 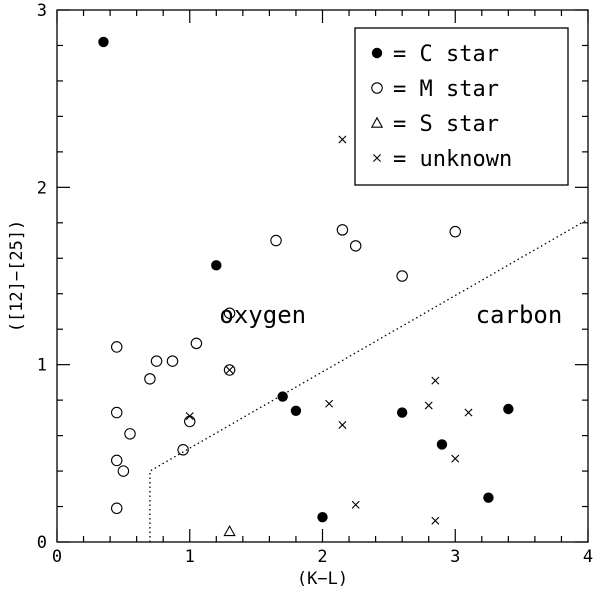 I want to click on region-labels: oxygen carbon, so click(x=390, y=315).